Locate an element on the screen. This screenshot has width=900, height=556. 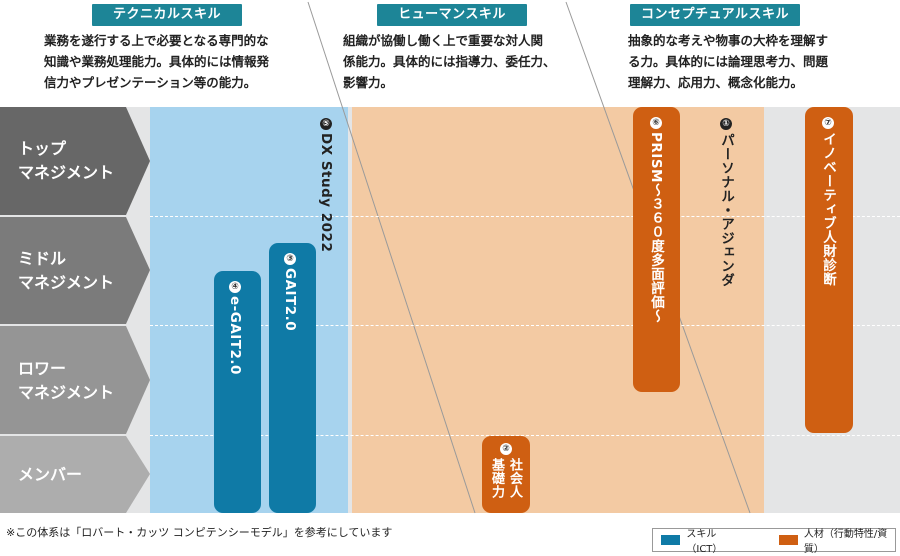
category-tag-technical: テクニカルスキル is located at coordinates (167, 15).